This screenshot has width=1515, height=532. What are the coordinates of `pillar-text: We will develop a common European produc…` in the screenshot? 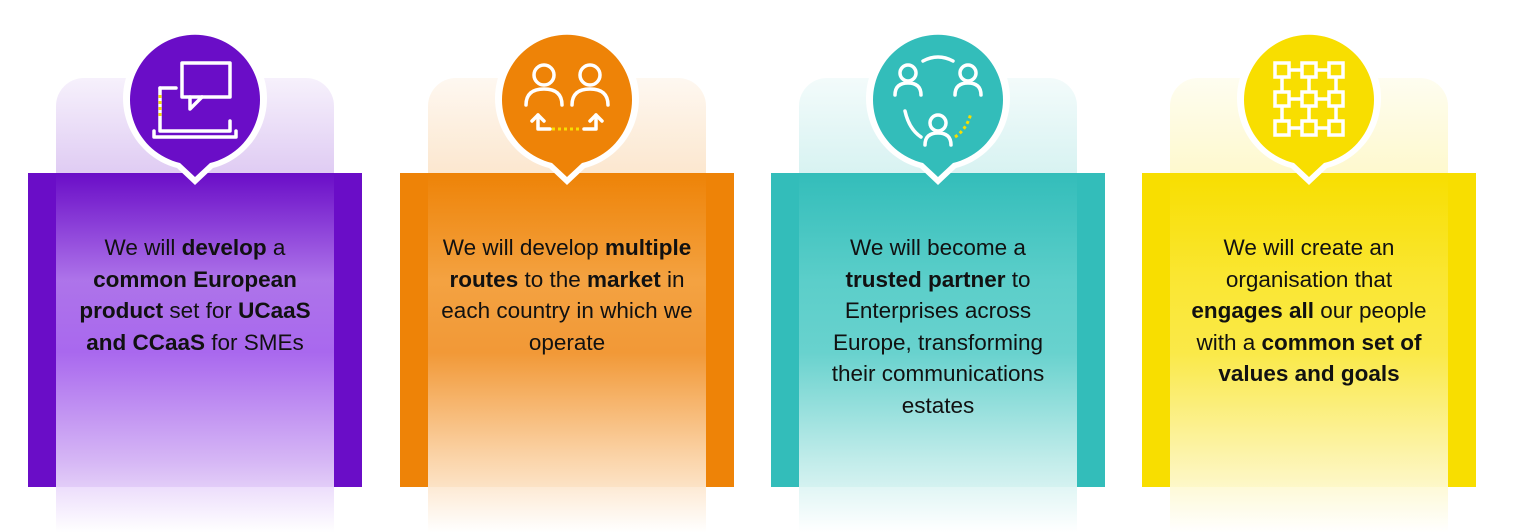 It's located at (195, 295).